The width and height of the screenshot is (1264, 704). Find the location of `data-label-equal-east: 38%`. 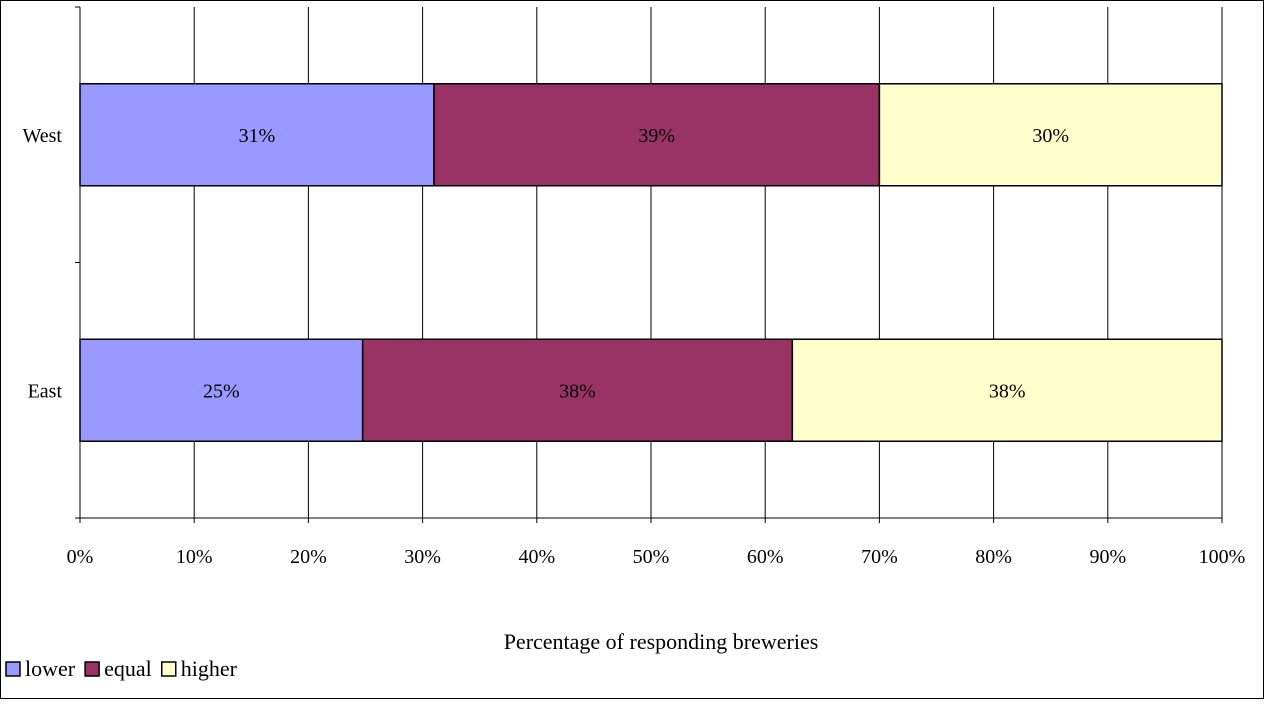

data-label-equal-east: 38% is located at coordinates (577, 391).